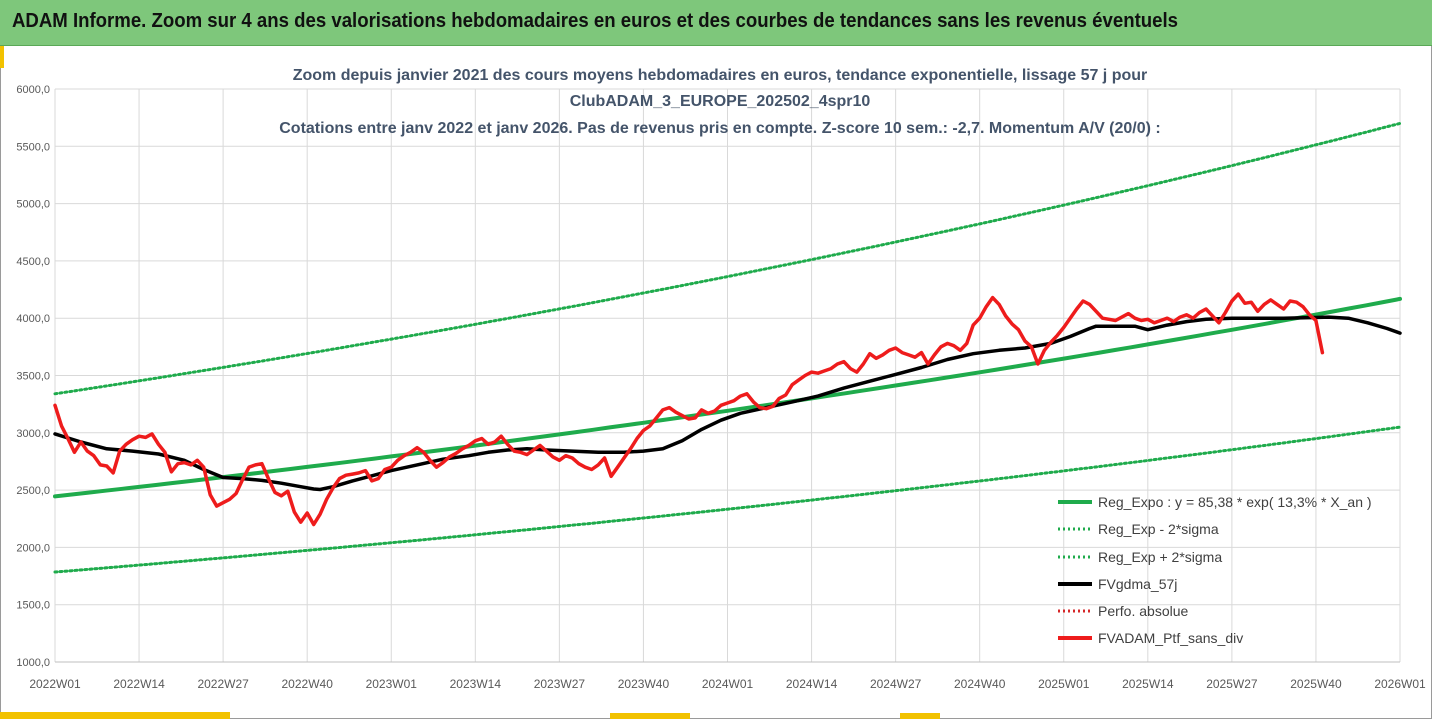 The image size is (1432, 719). Describe the element at coordinates (1170, 638) in the screenshot. I see `legend-label-portfolio: FVADAM_Ptf_sans_div` at that location.